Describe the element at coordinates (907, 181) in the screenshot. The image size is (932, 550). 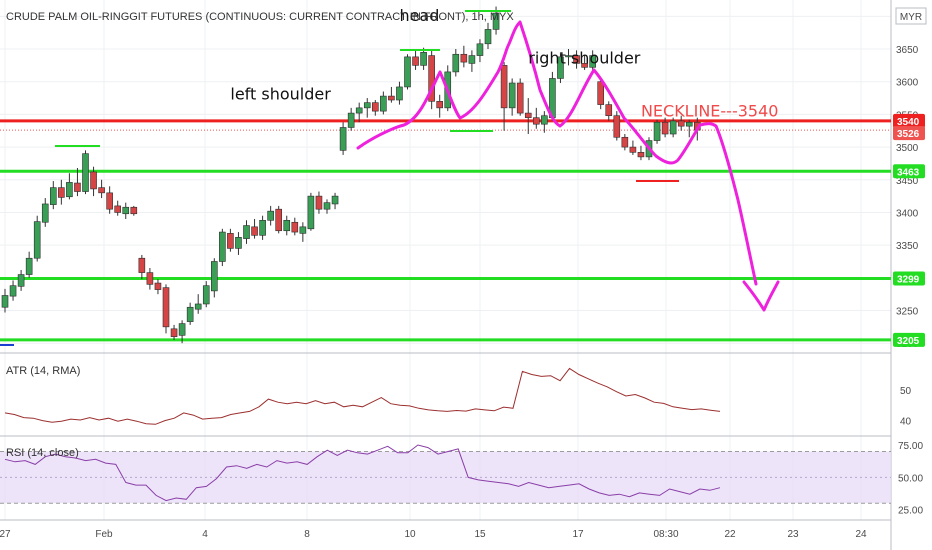
I see `price-tick-label: 3450` at that location.